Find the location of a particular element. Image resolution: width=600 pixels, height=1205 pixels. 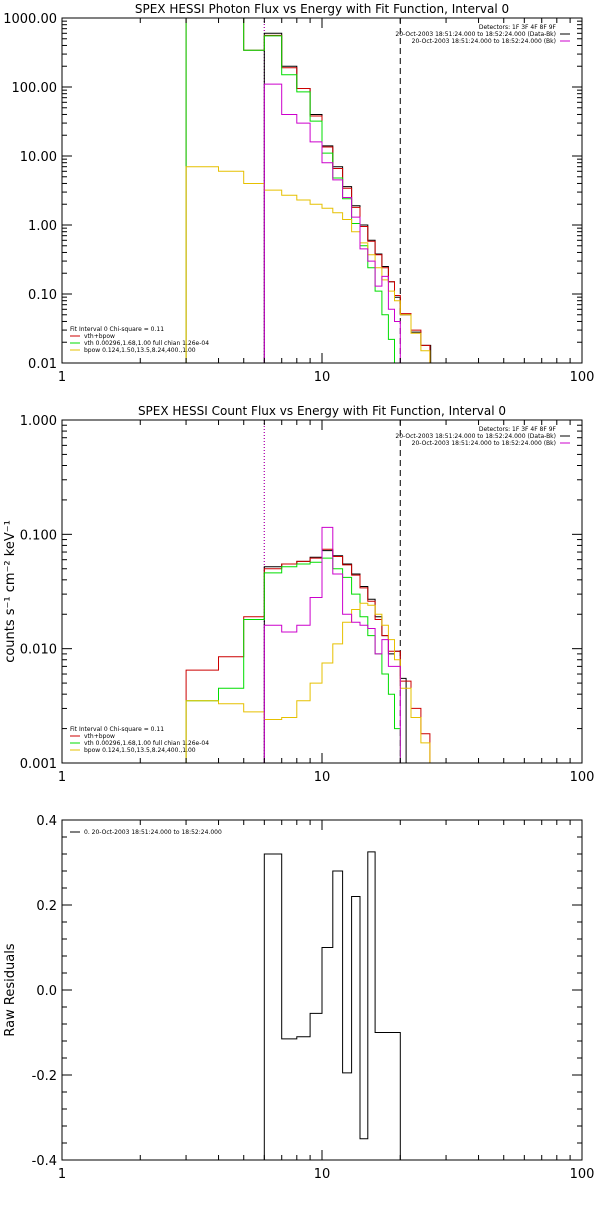

y-tick-label: 0.100 is located at coordinates (38, 535).